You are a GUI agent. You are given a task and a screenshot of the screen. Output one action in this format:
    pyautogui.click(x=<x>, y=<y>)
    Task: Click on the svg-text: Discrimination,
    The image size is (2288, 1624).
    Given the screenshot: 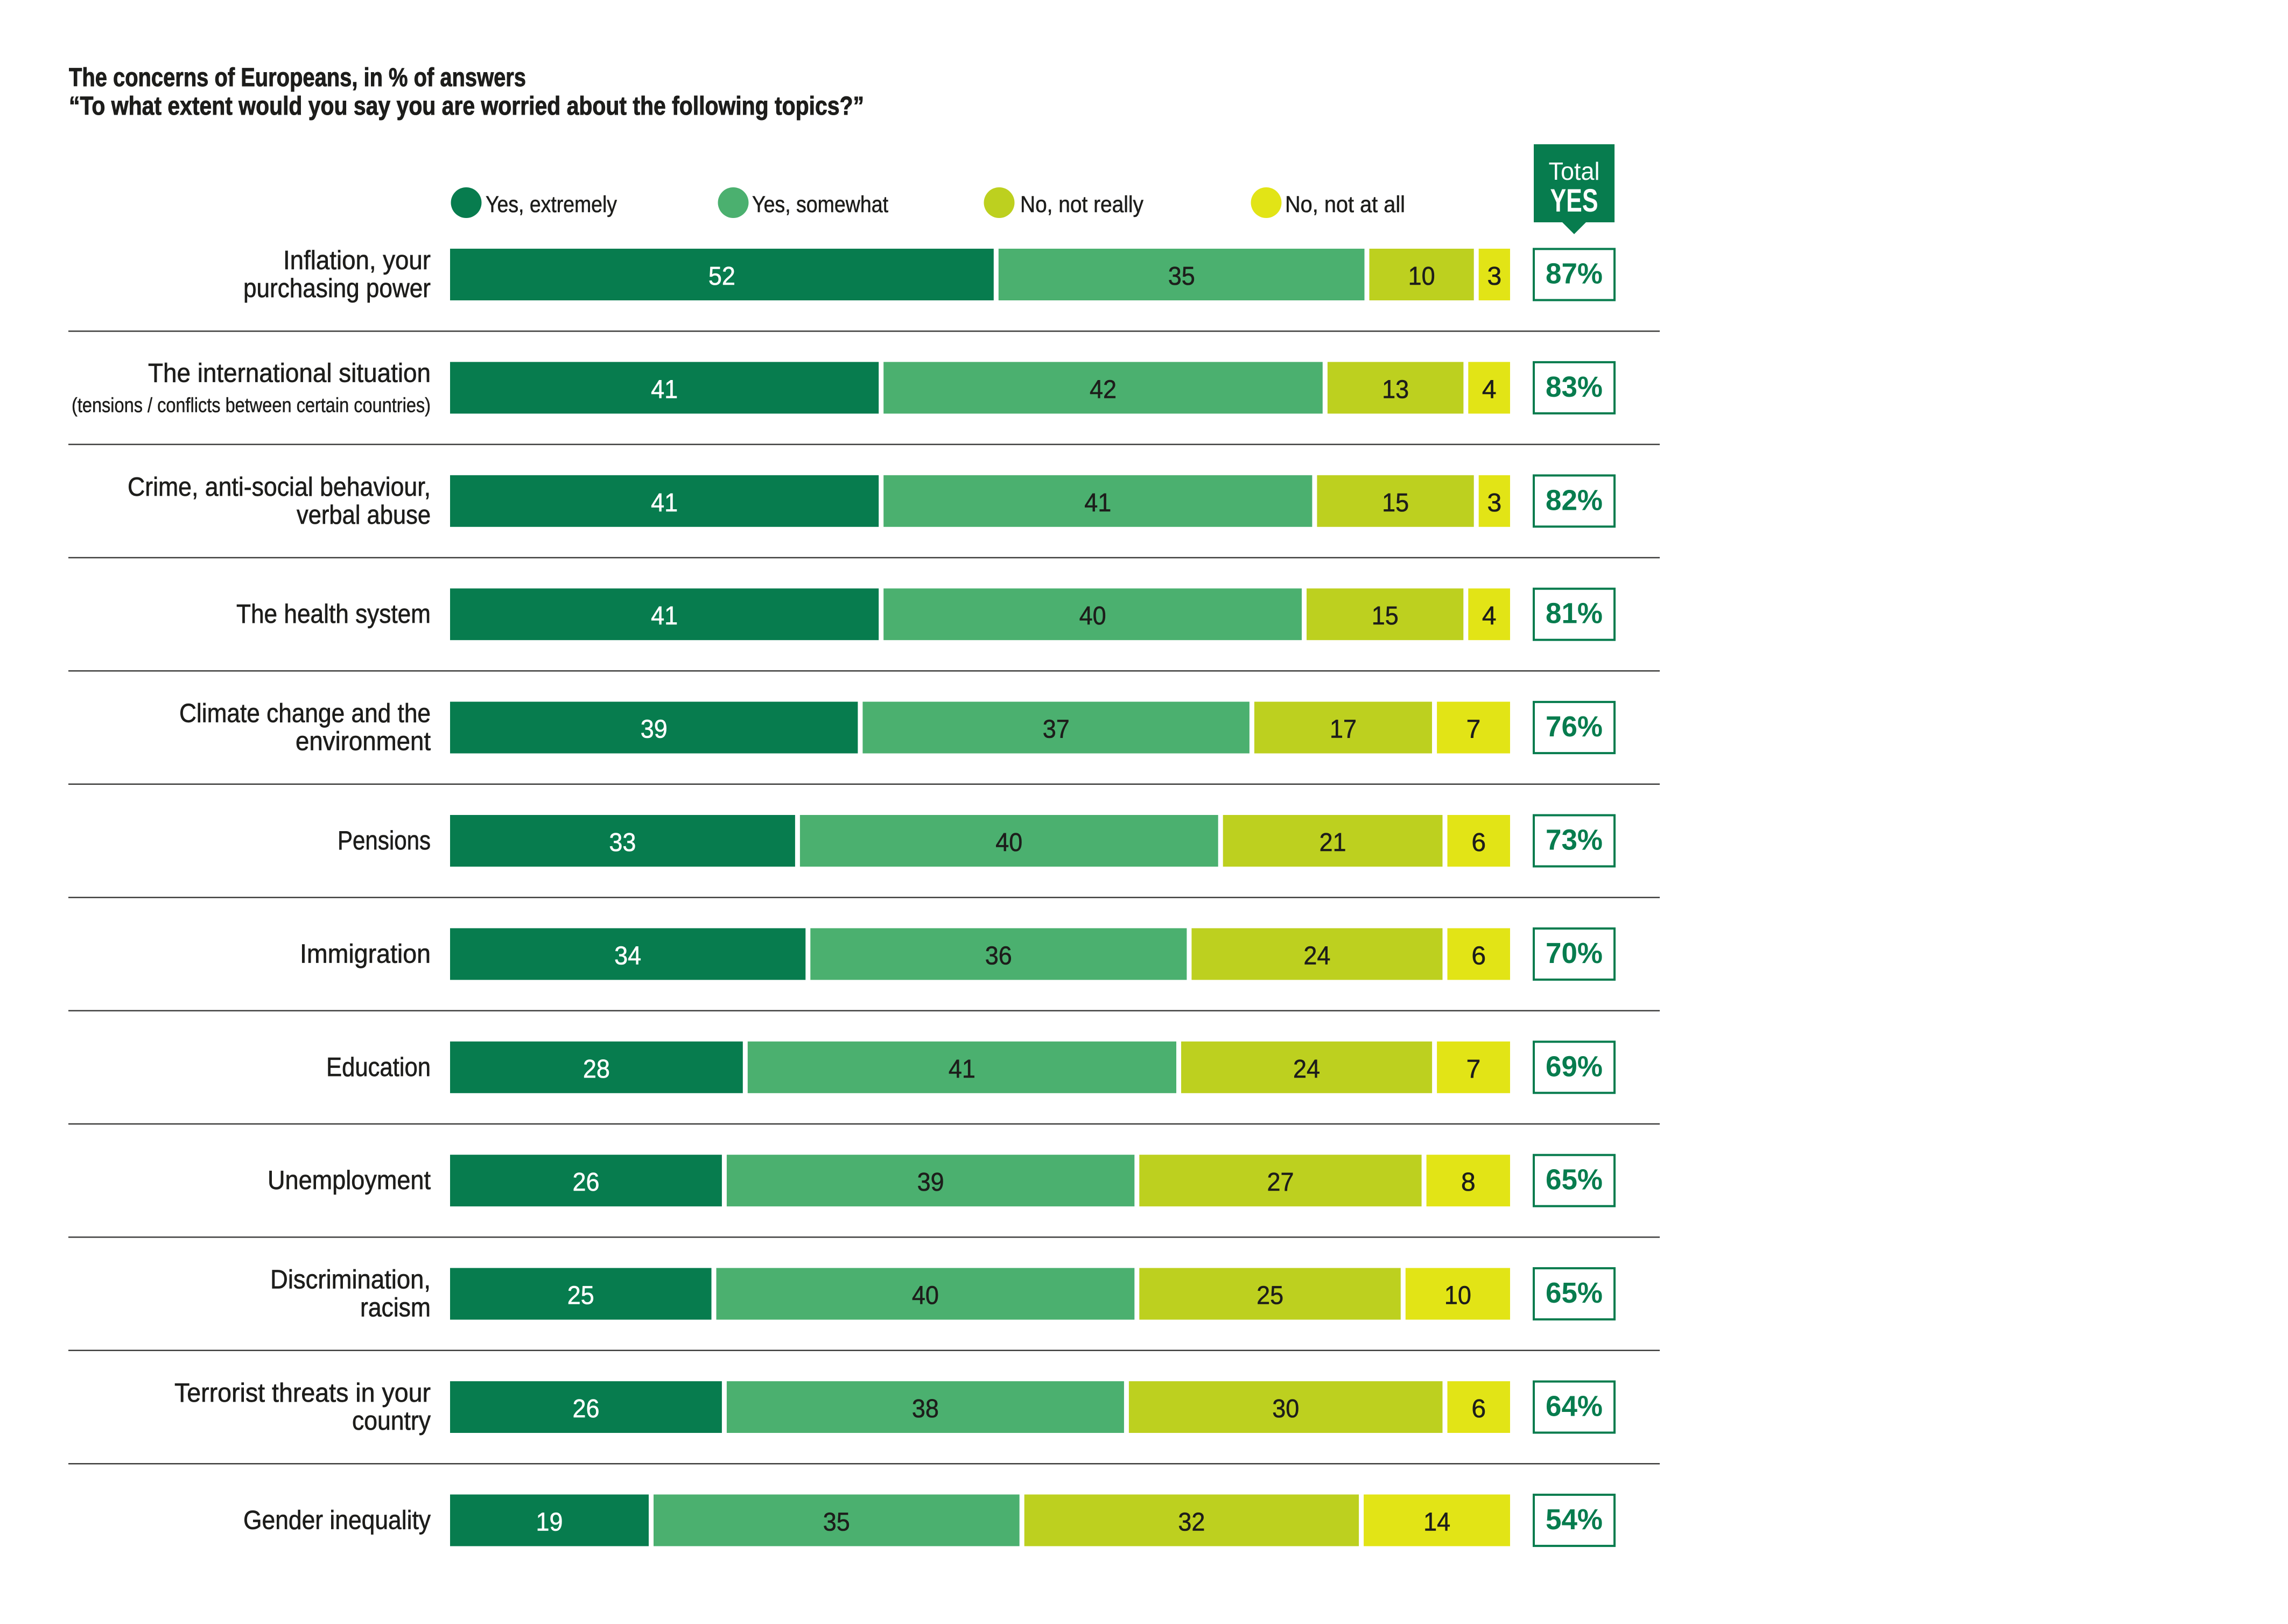 What is the action you would take?
    pyautogui.click(x=350, y=1280)
    